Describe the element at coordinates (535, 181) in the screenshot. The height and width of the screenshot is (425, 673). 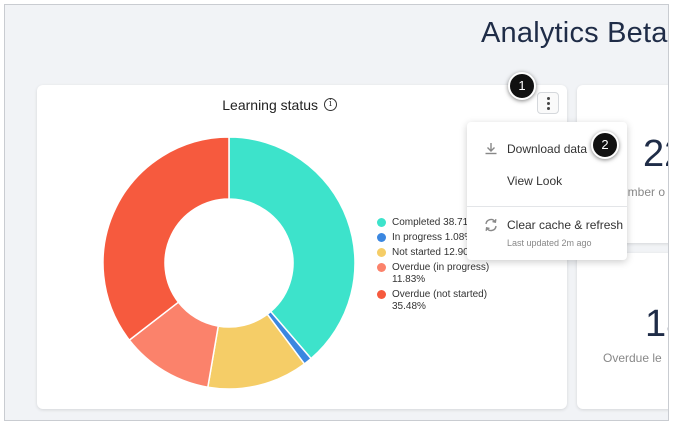
I see `menu-item-label: View Look` at that location.